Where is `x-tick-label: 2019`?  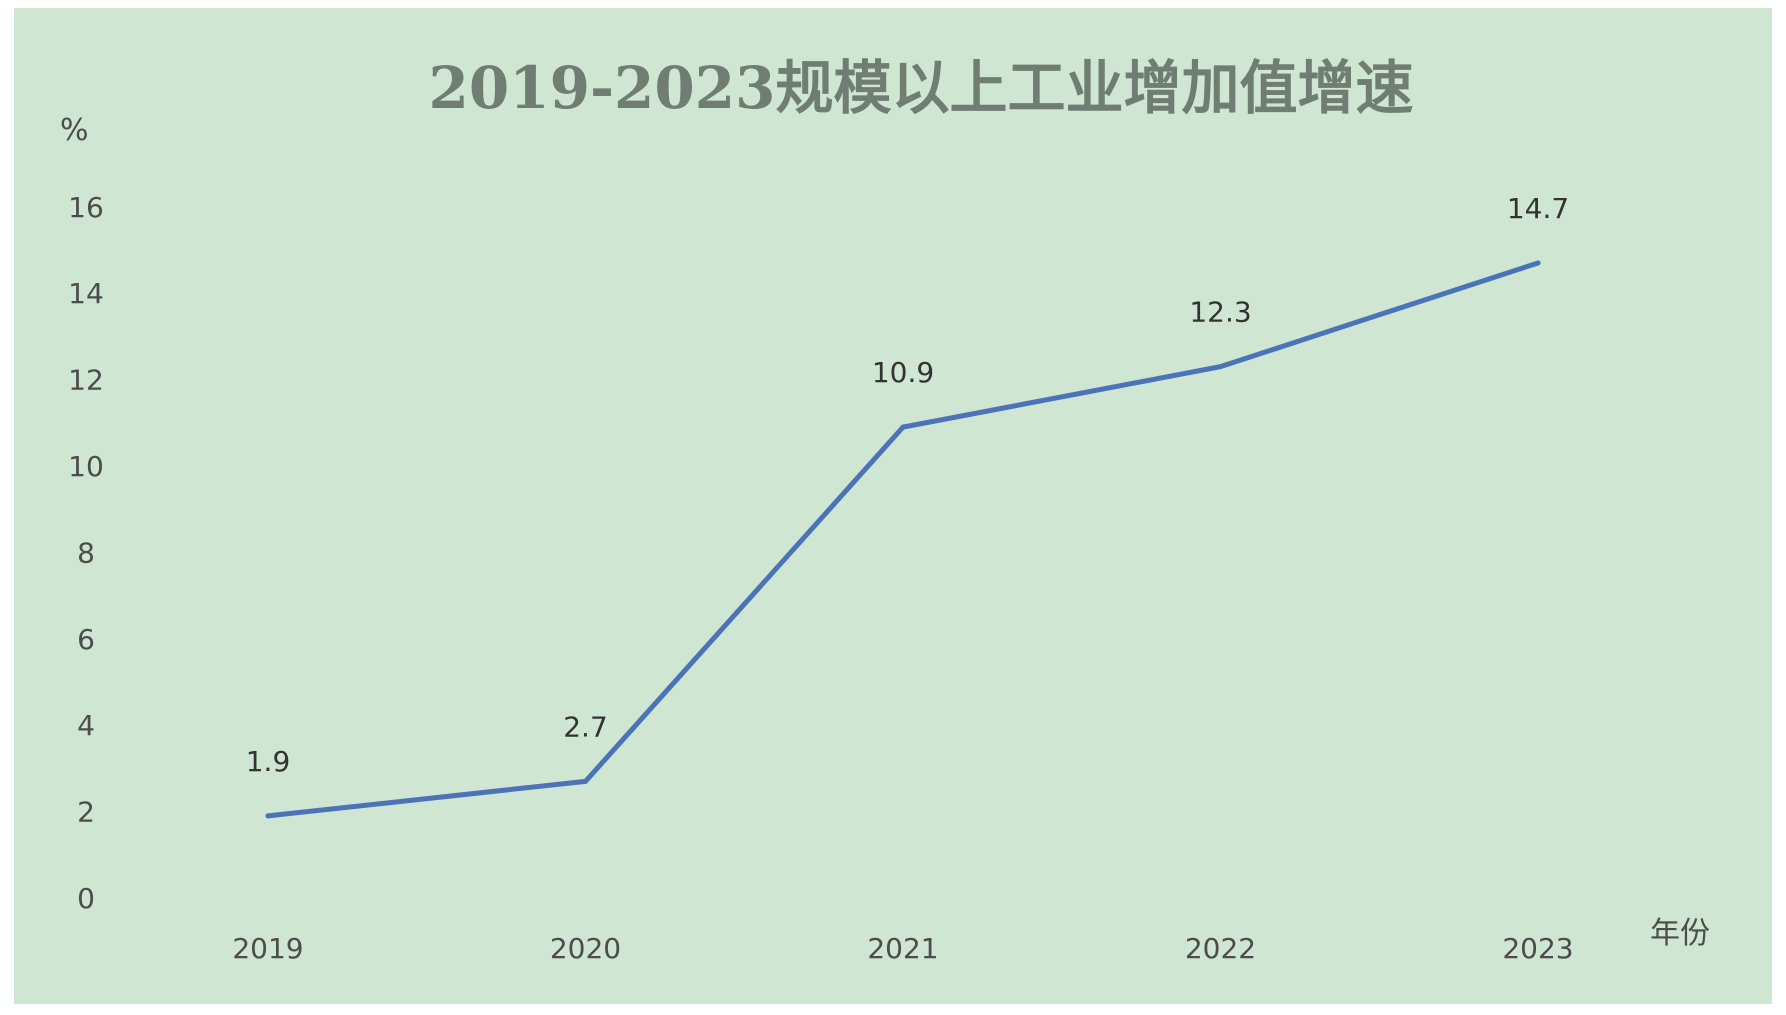 x-tick-label: 2019 is located at coordinates (267, 948).